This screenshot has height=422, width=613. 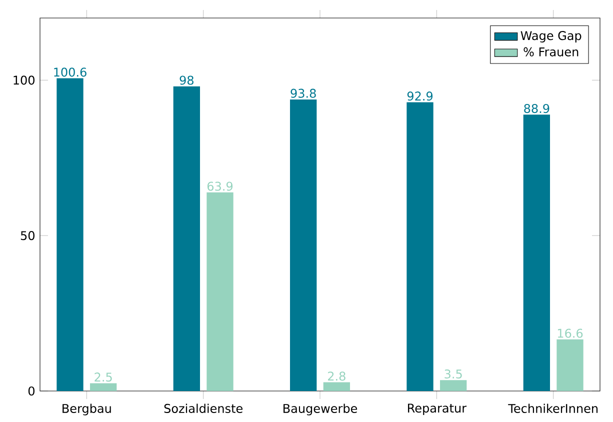 What do you see at coordinates (187, 80) in the screenshot?
I see `data-label: 98` at bounding box center [187, 80].